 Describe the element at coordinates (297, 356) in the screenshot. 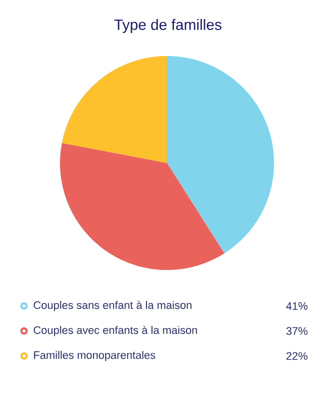

I see `data-label: 22%` at that location.